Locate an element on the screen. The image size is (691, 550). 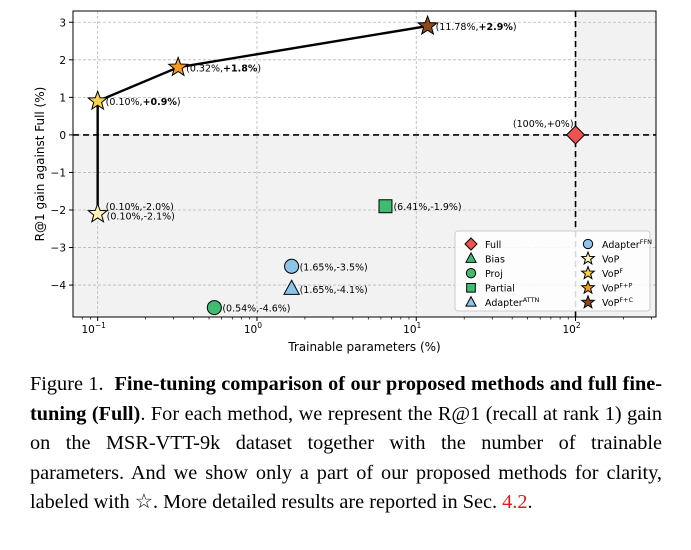
point-vopf-p is located at coordinates (178, 66).